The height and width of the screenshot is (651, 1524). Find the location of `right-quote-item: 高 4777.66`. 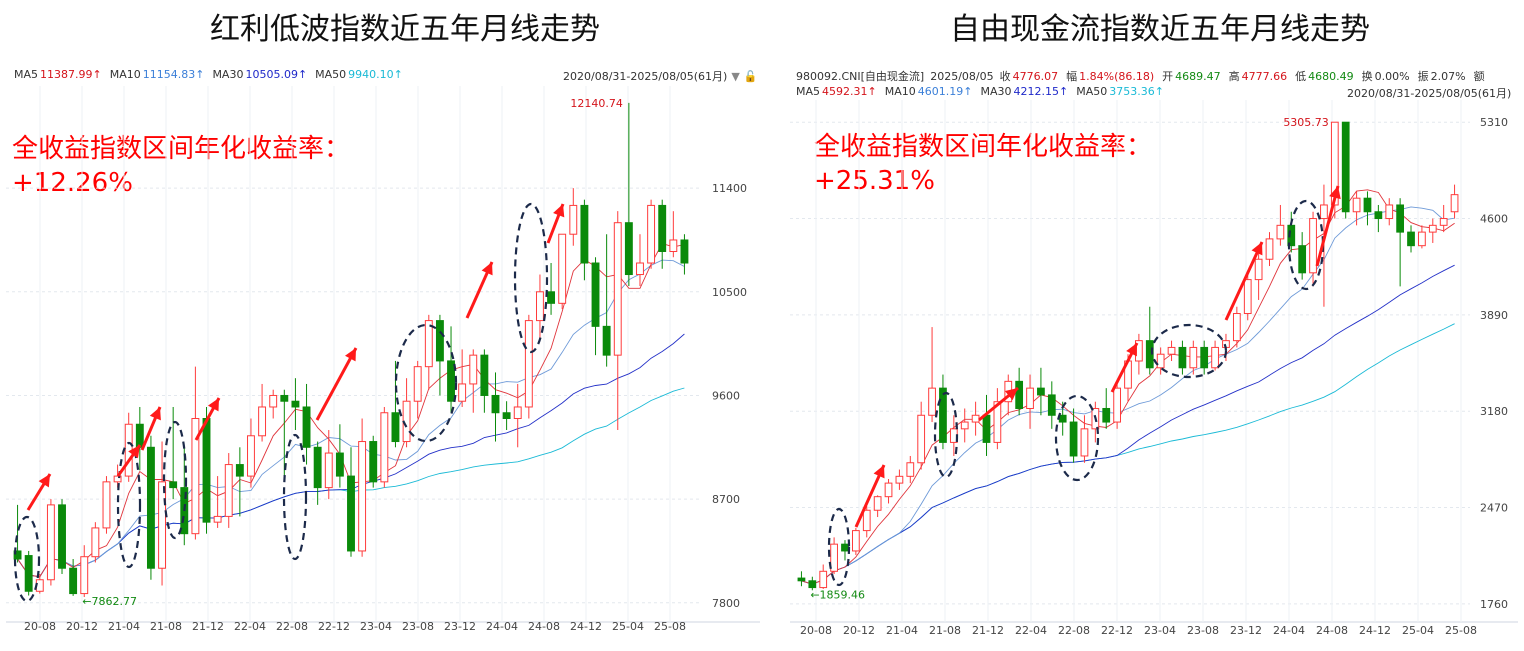

right-quote-item: 高 4777.66 is located at coordinates (1260, 76).